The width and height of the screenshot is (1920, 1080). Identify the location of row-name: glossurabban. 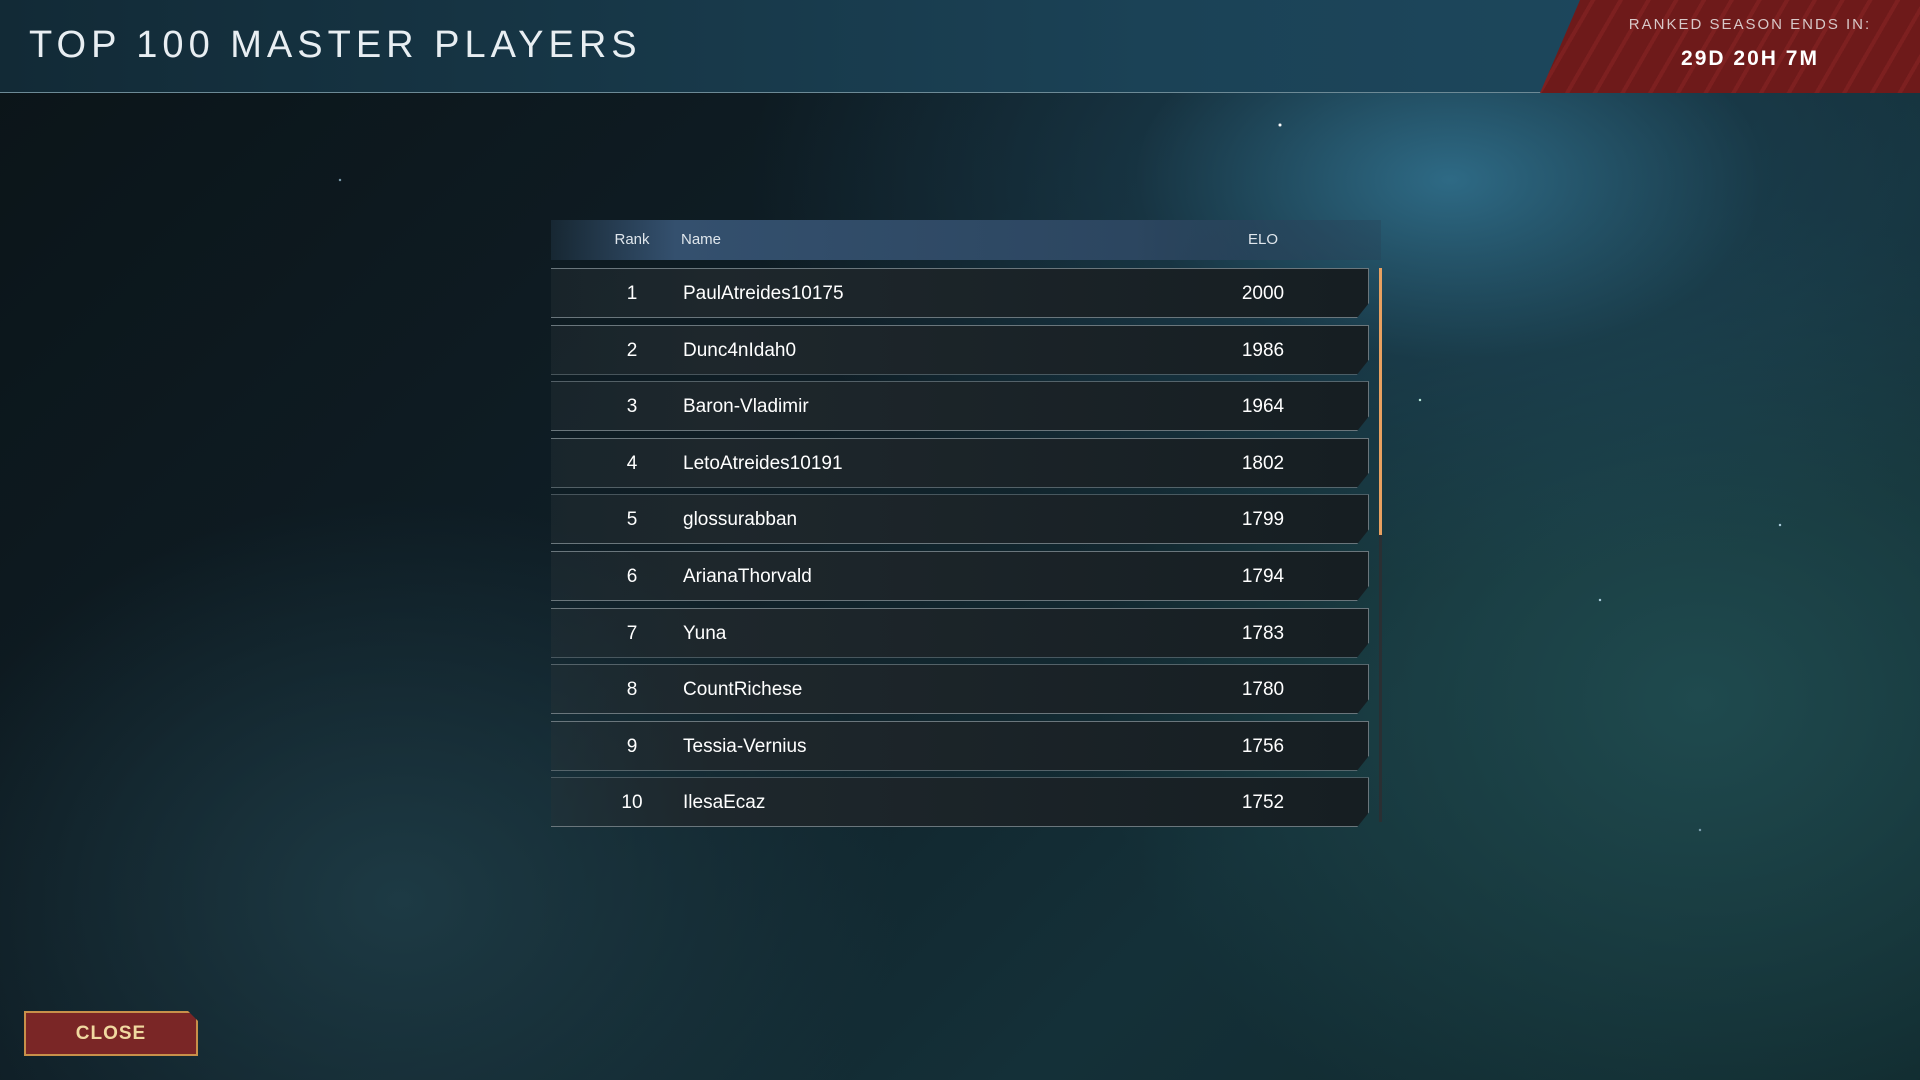
(740, 520).